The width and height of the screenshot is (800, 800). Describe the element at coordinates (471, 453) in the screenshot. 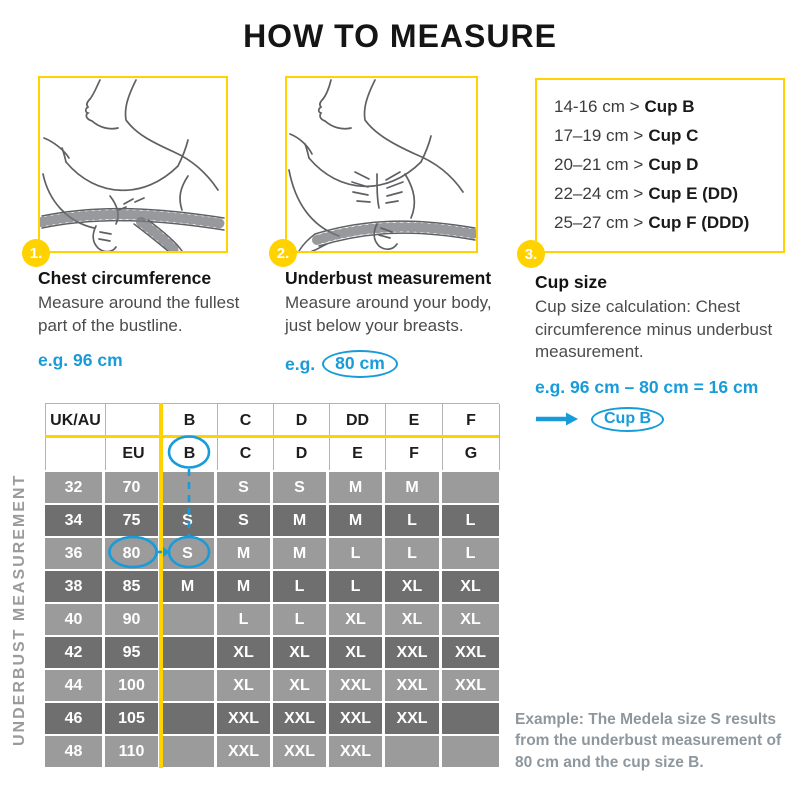

I see `size-table-header-cell: G` at that location.